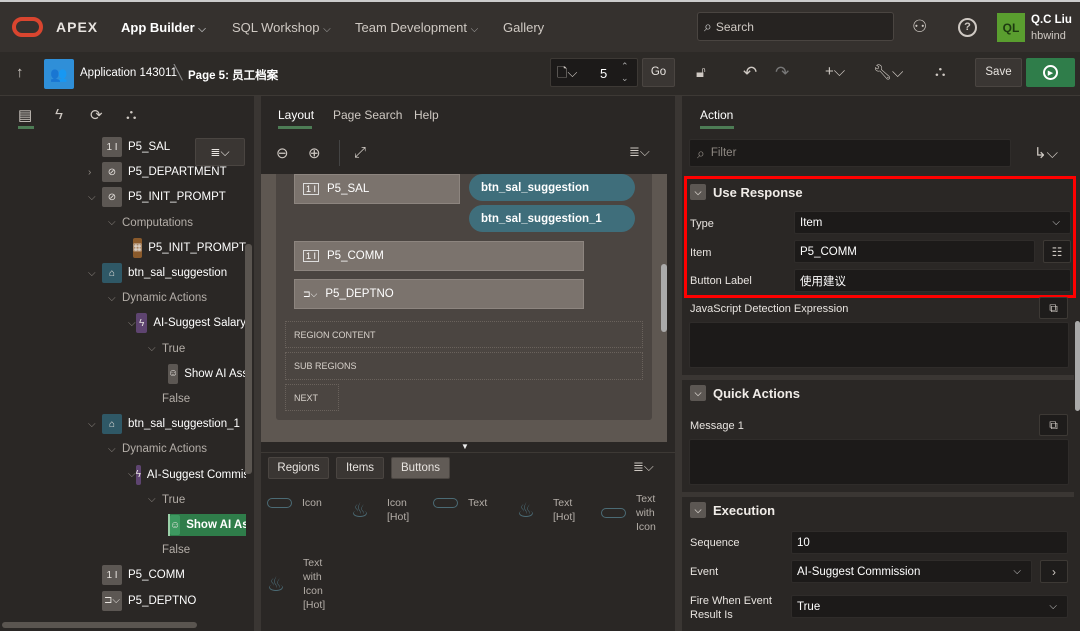  Describe the element at coordinates (281, 27) in the screenshot. I see `nav-sql-workshop: SQL Workshop ⌵` at that location.